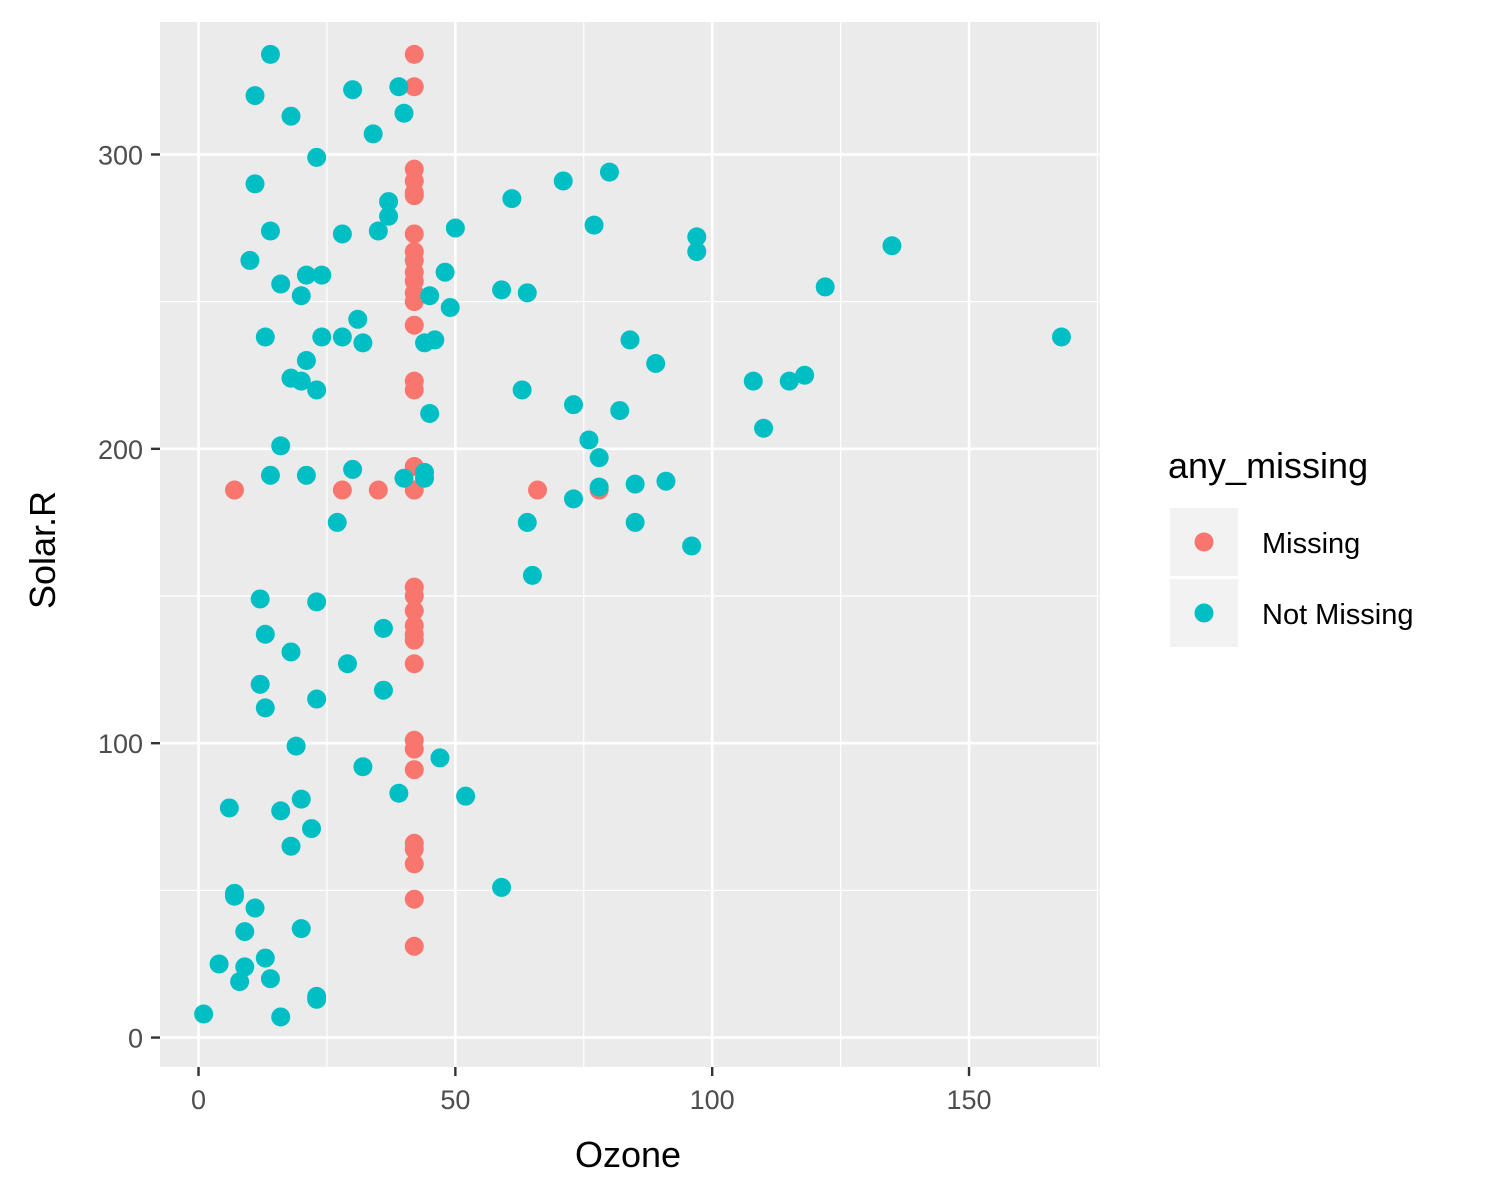 Image resolution: width=1500 pixels, height=1200 pixels. What do you see at coordinates (1204, 542) in the screenshot?
I see `legend-marker-missing` at bounding box center [1204, 542].